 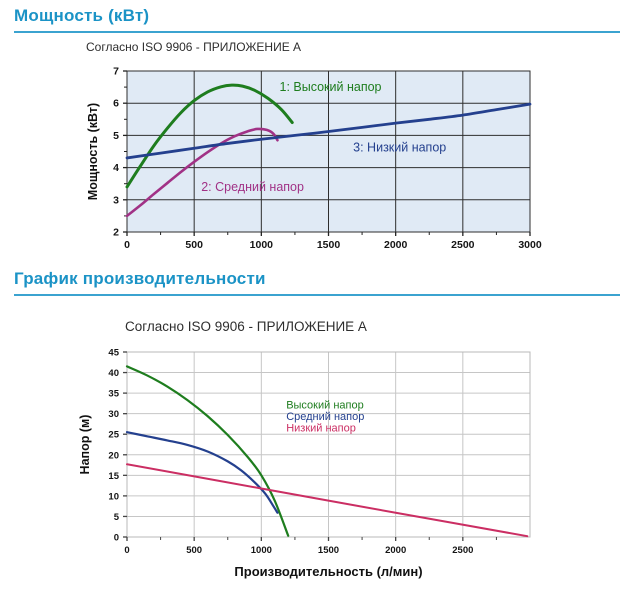 What do you see at coordinates (328, 571) in the screenshot?
I see `svg-text: Производительность (л/мин)` at bounding box center [328, 571].